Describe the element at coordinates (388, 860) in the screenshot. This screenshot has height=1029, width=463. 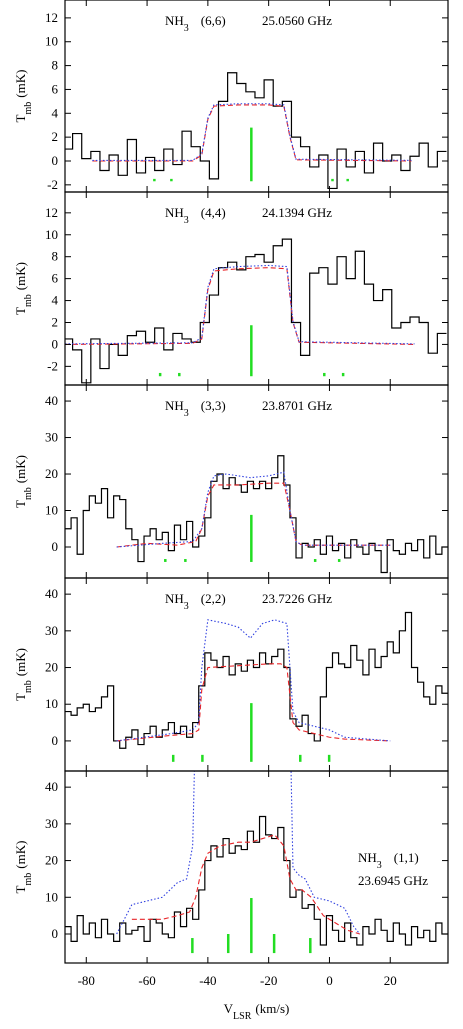
I see `panel-title: NH3 (1,1)` at that location.